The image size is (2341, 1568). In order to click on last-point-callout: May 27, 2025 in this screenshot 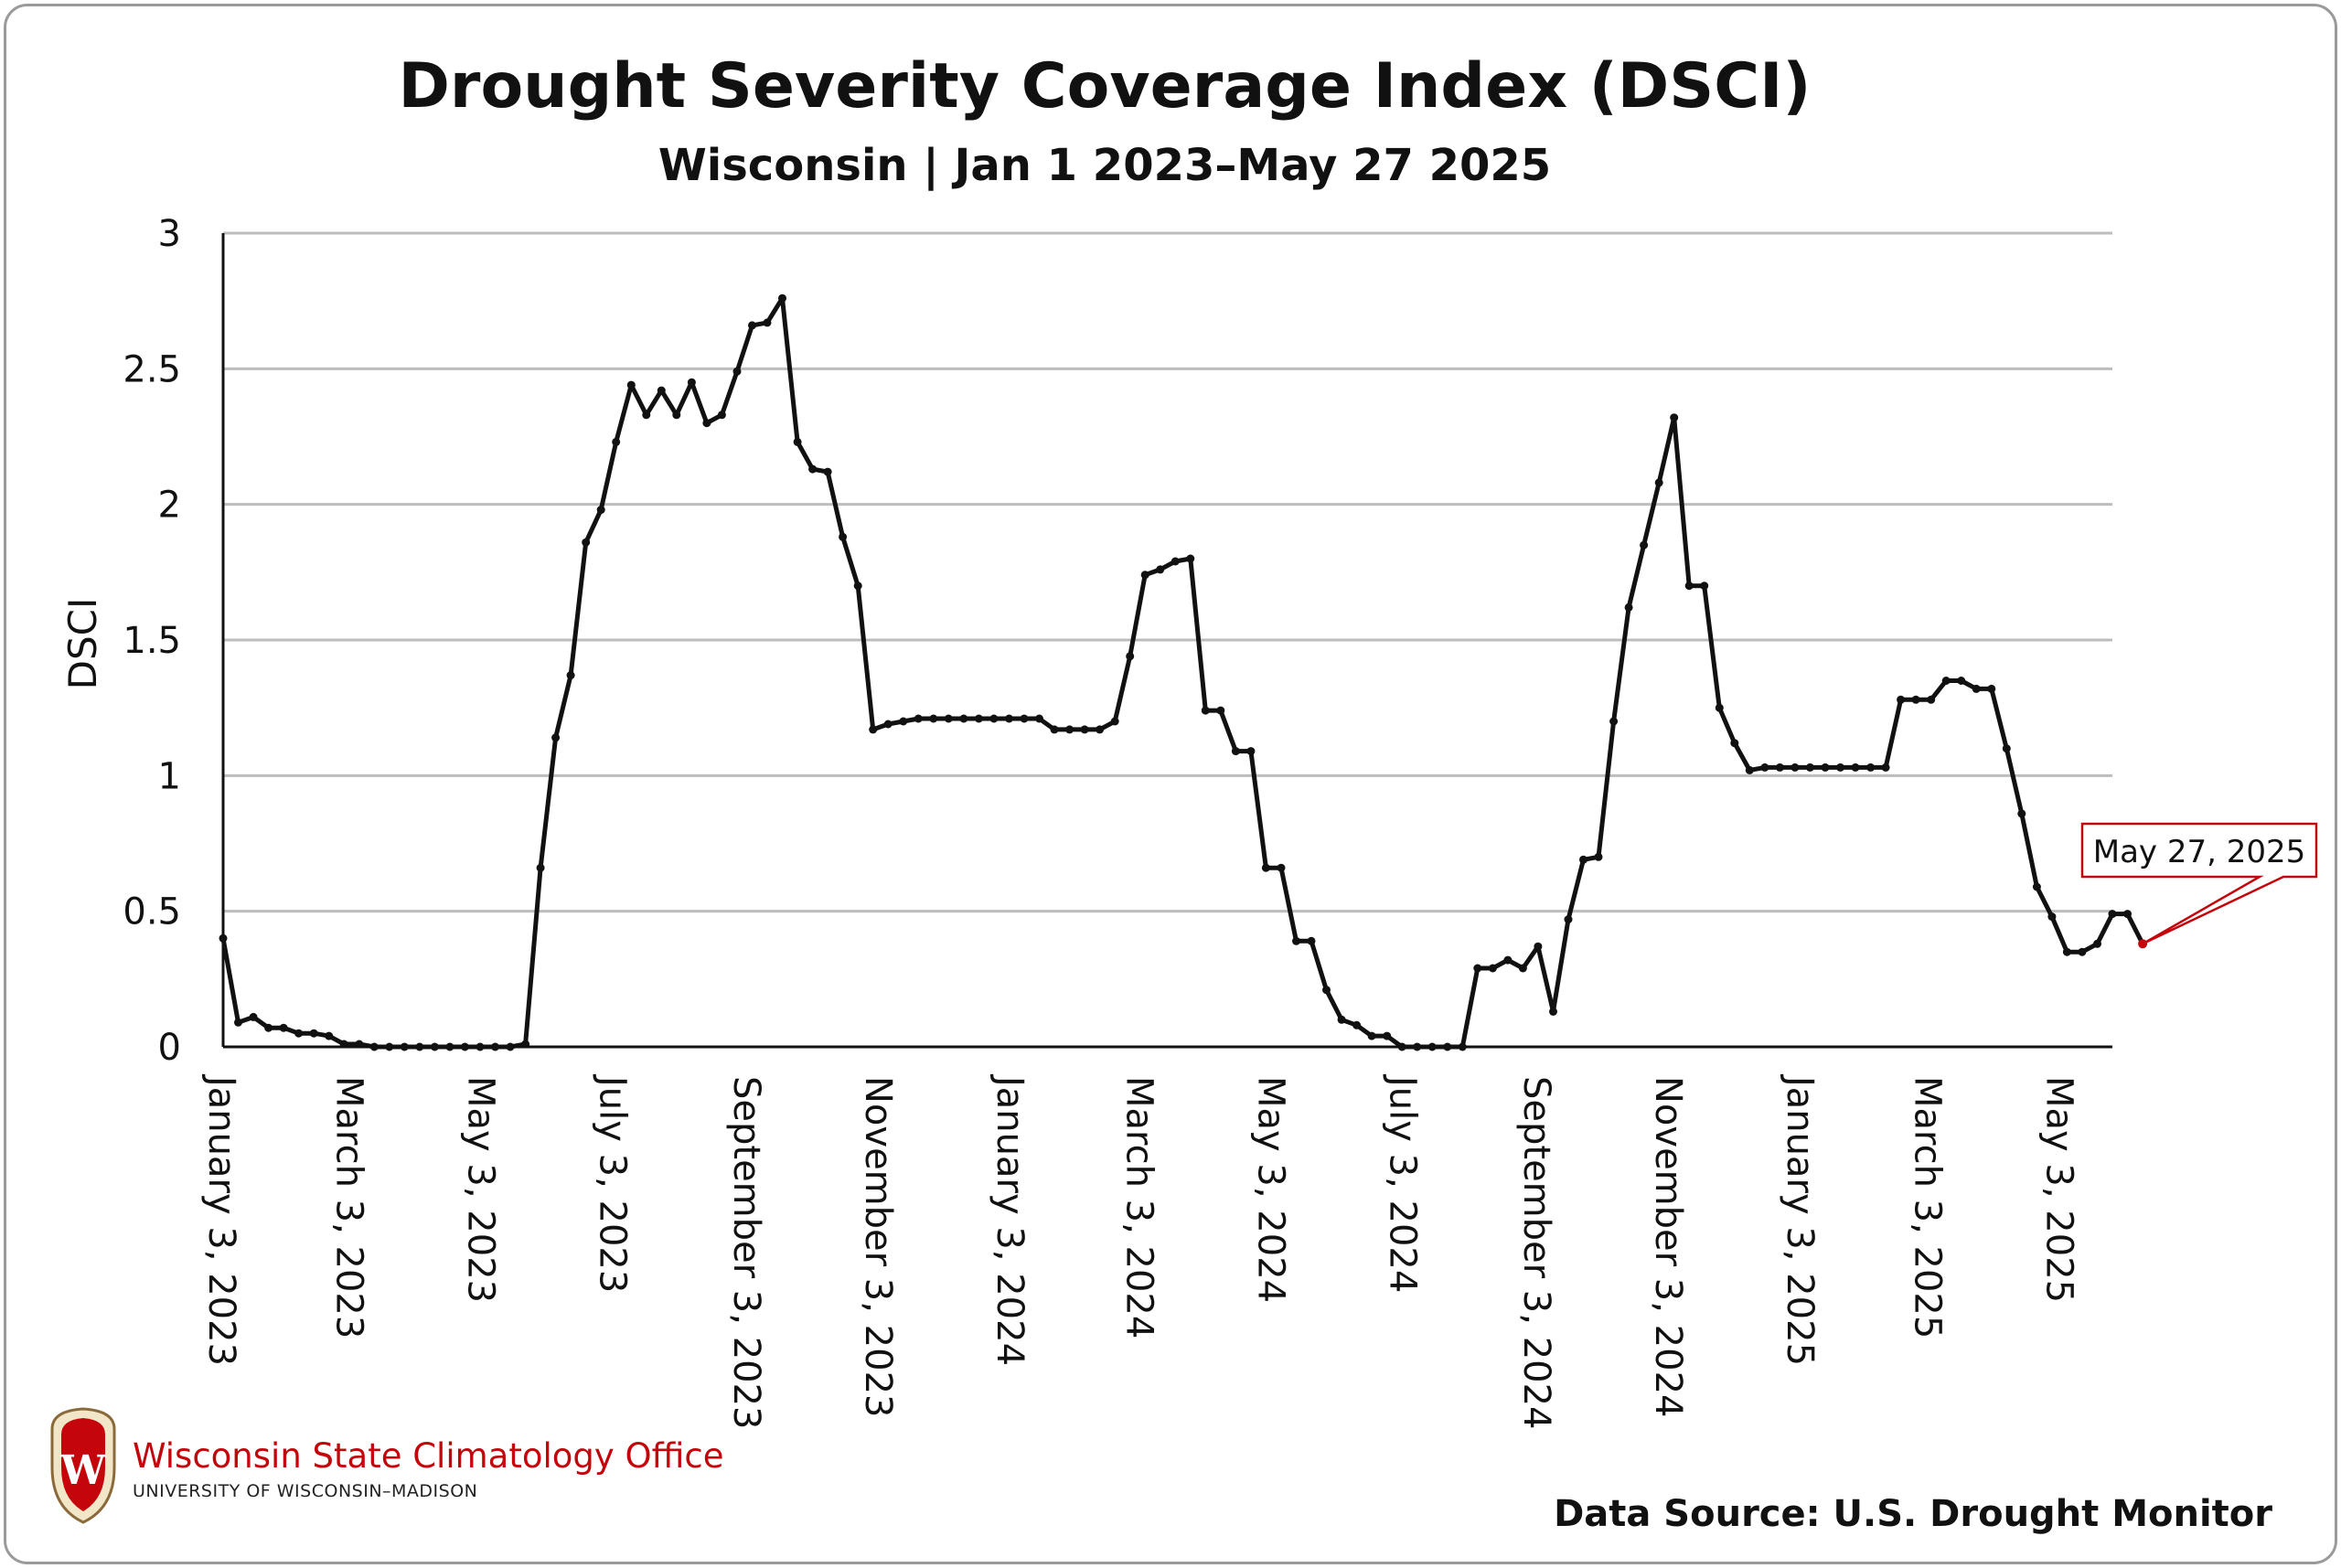, I will do `click(2199, 883)`.